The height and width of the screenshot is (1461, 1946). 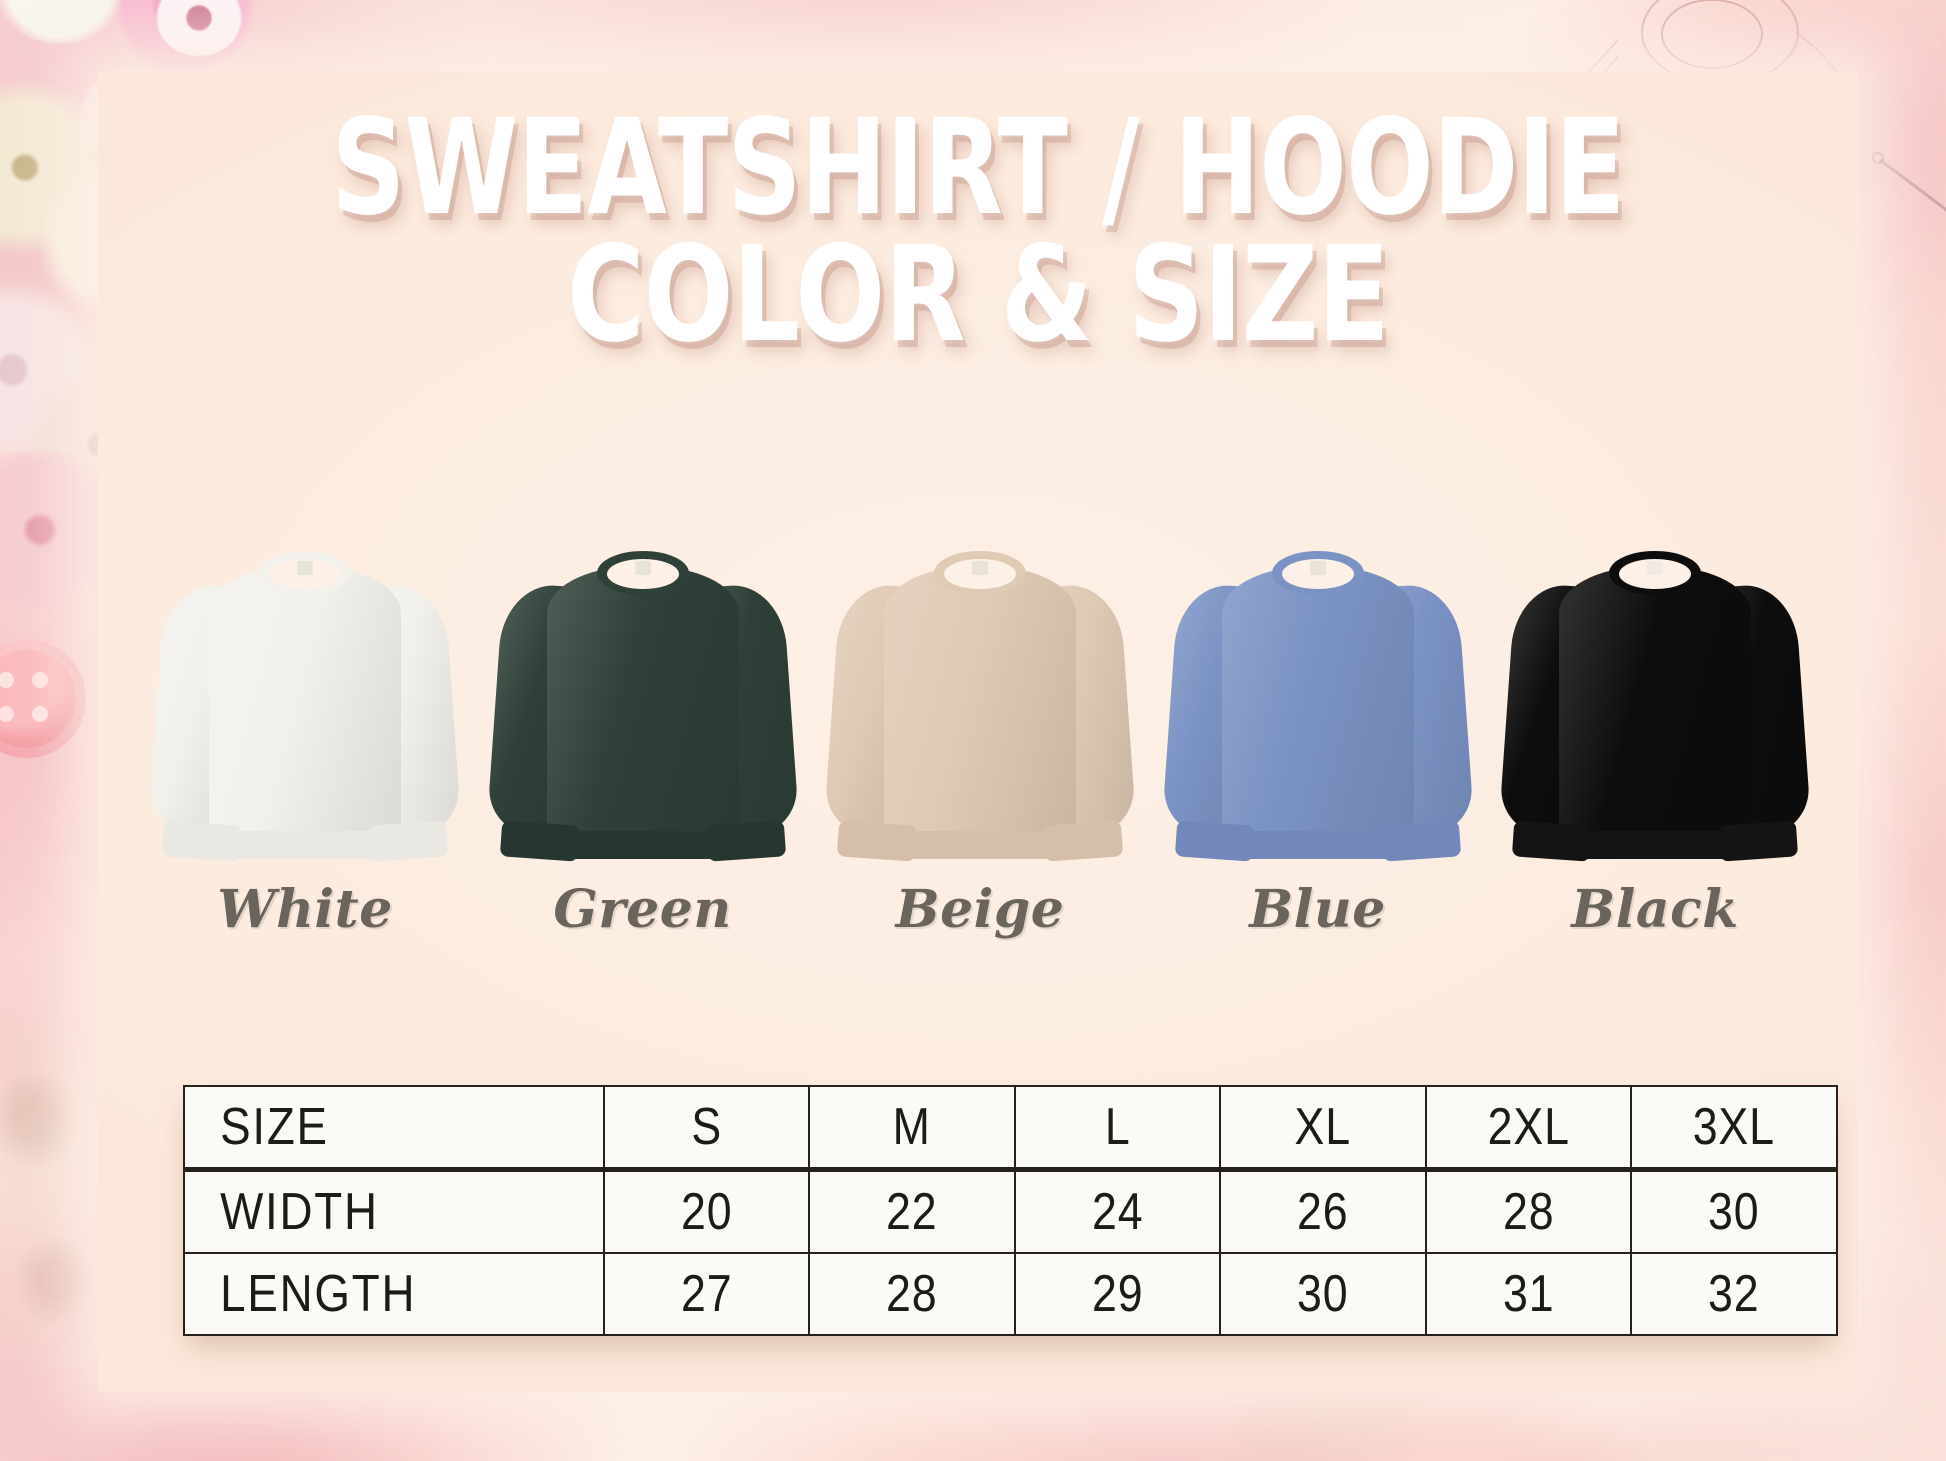 What do you see at coordinates (1323, 1294) in the screenshot?
I see `cell-length-xl: 30` at bounding box center [1323, 1294].